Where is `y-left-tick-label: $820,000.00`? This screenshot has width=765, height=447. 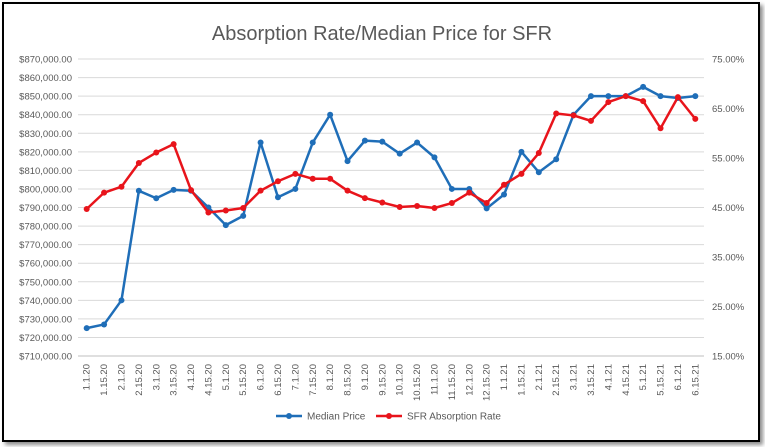
y-left-tick-label: $820,000.00 is located at coordinates (45, 152).